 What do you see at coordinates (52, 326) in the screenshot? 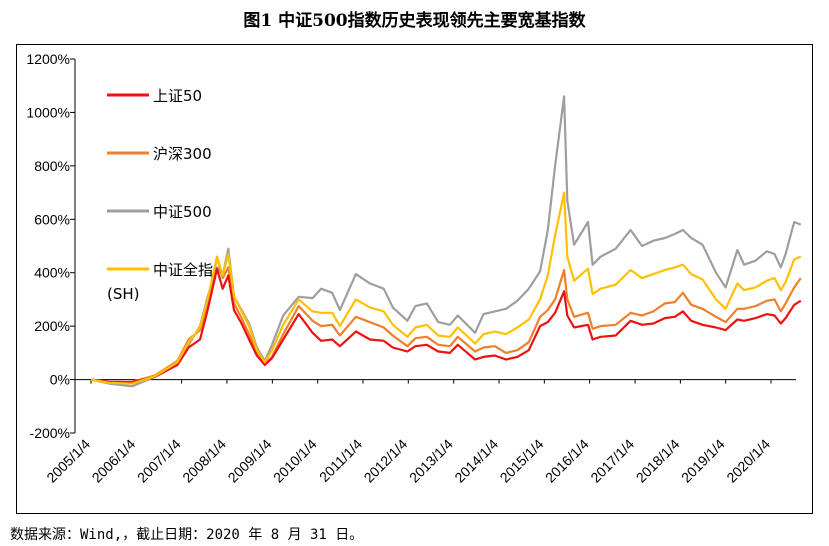
I see `y-tick-label: 200%` at bounding box center [52, 326].